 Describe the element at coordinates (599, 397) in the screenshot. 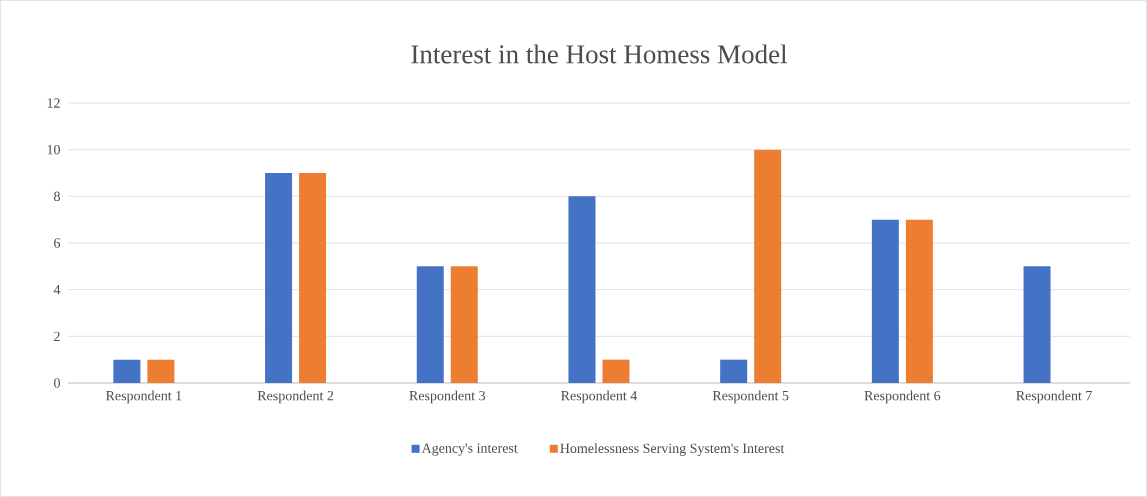

I see `x-tick-label: Respondent 4` at that location.